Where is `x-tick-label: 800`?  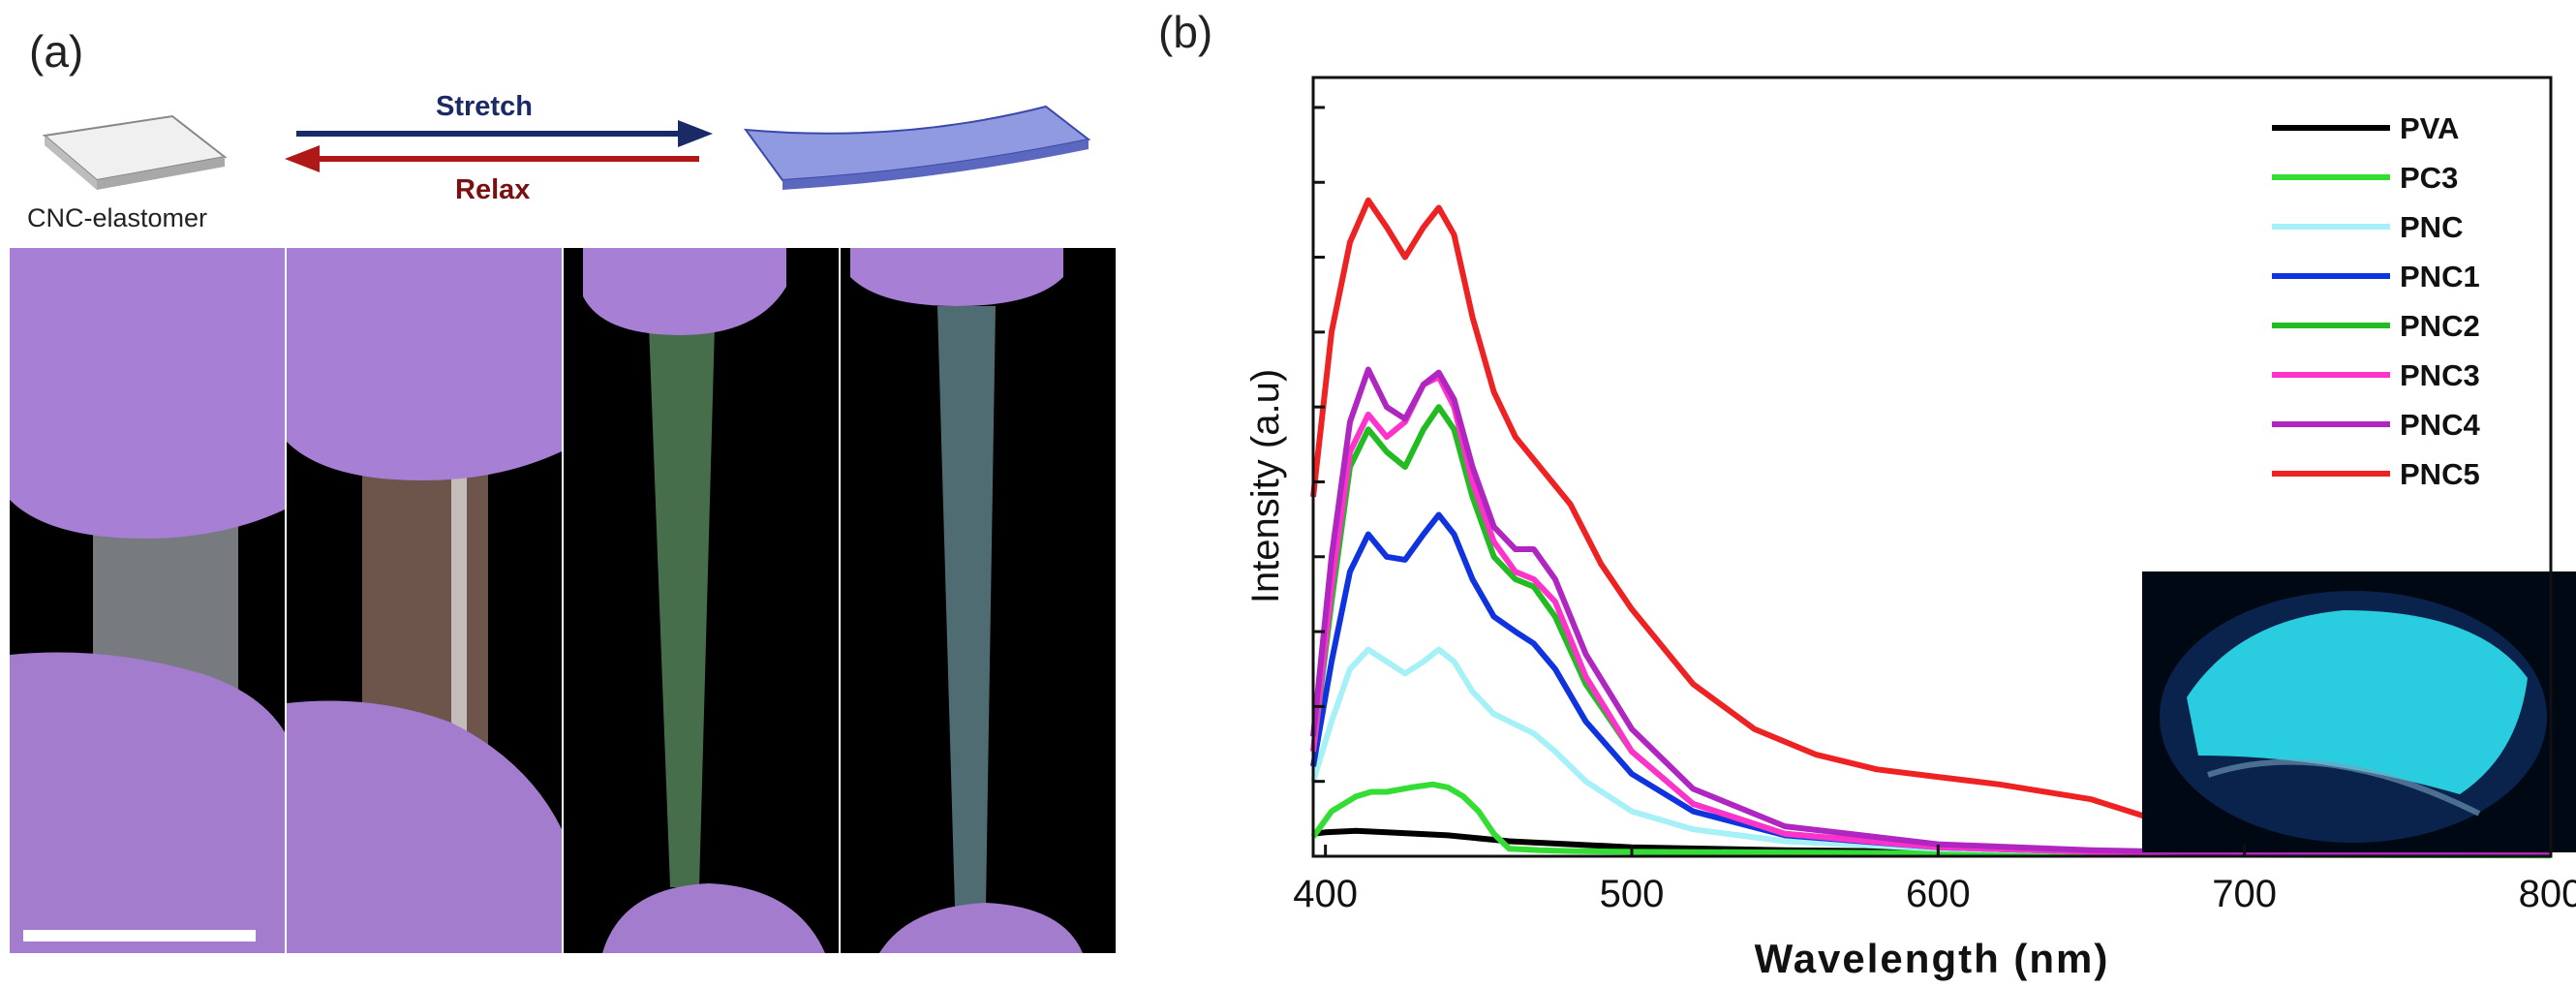 x-tick-label: 800 is located at coordinates (2547, 894).